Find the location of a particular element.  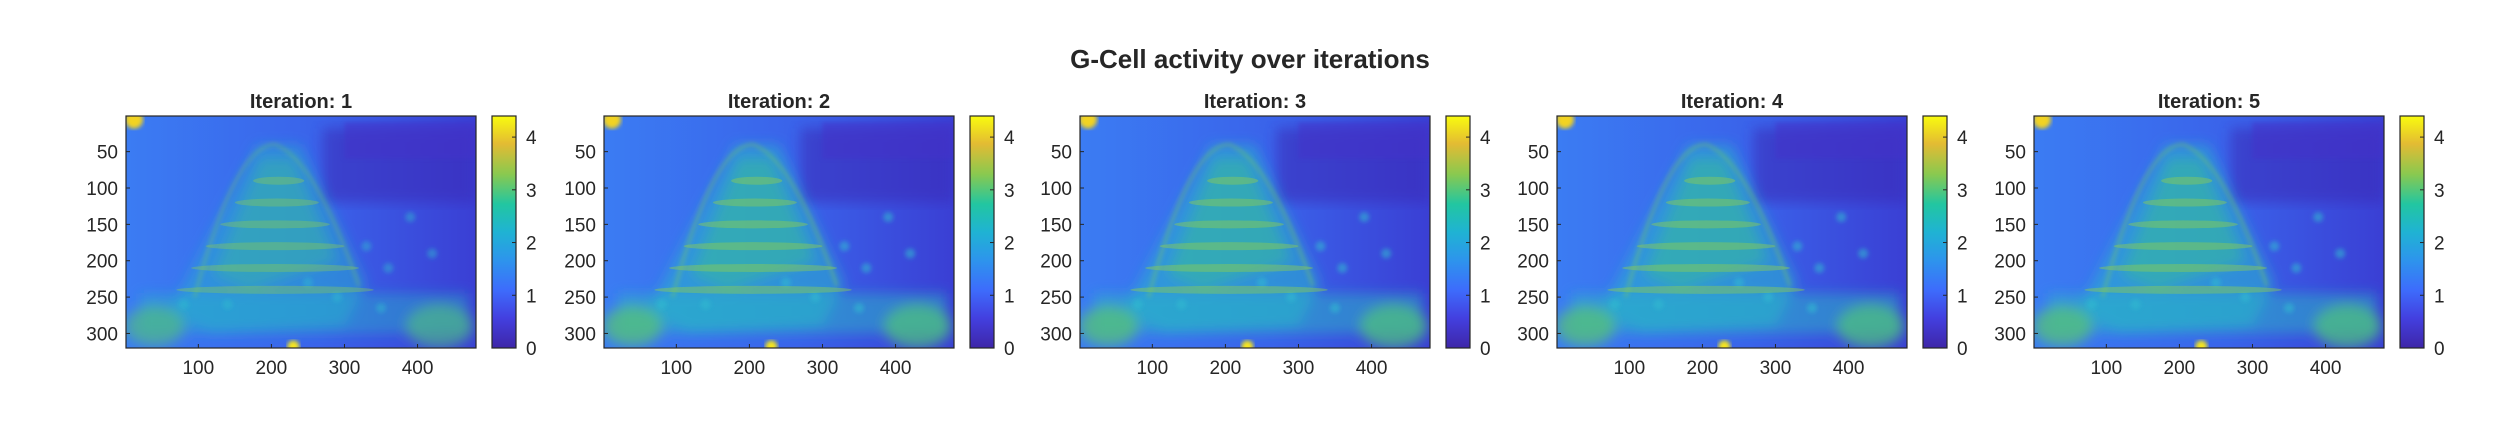

panel-title: Iteration: 1 is located at coordinates (301, 102).